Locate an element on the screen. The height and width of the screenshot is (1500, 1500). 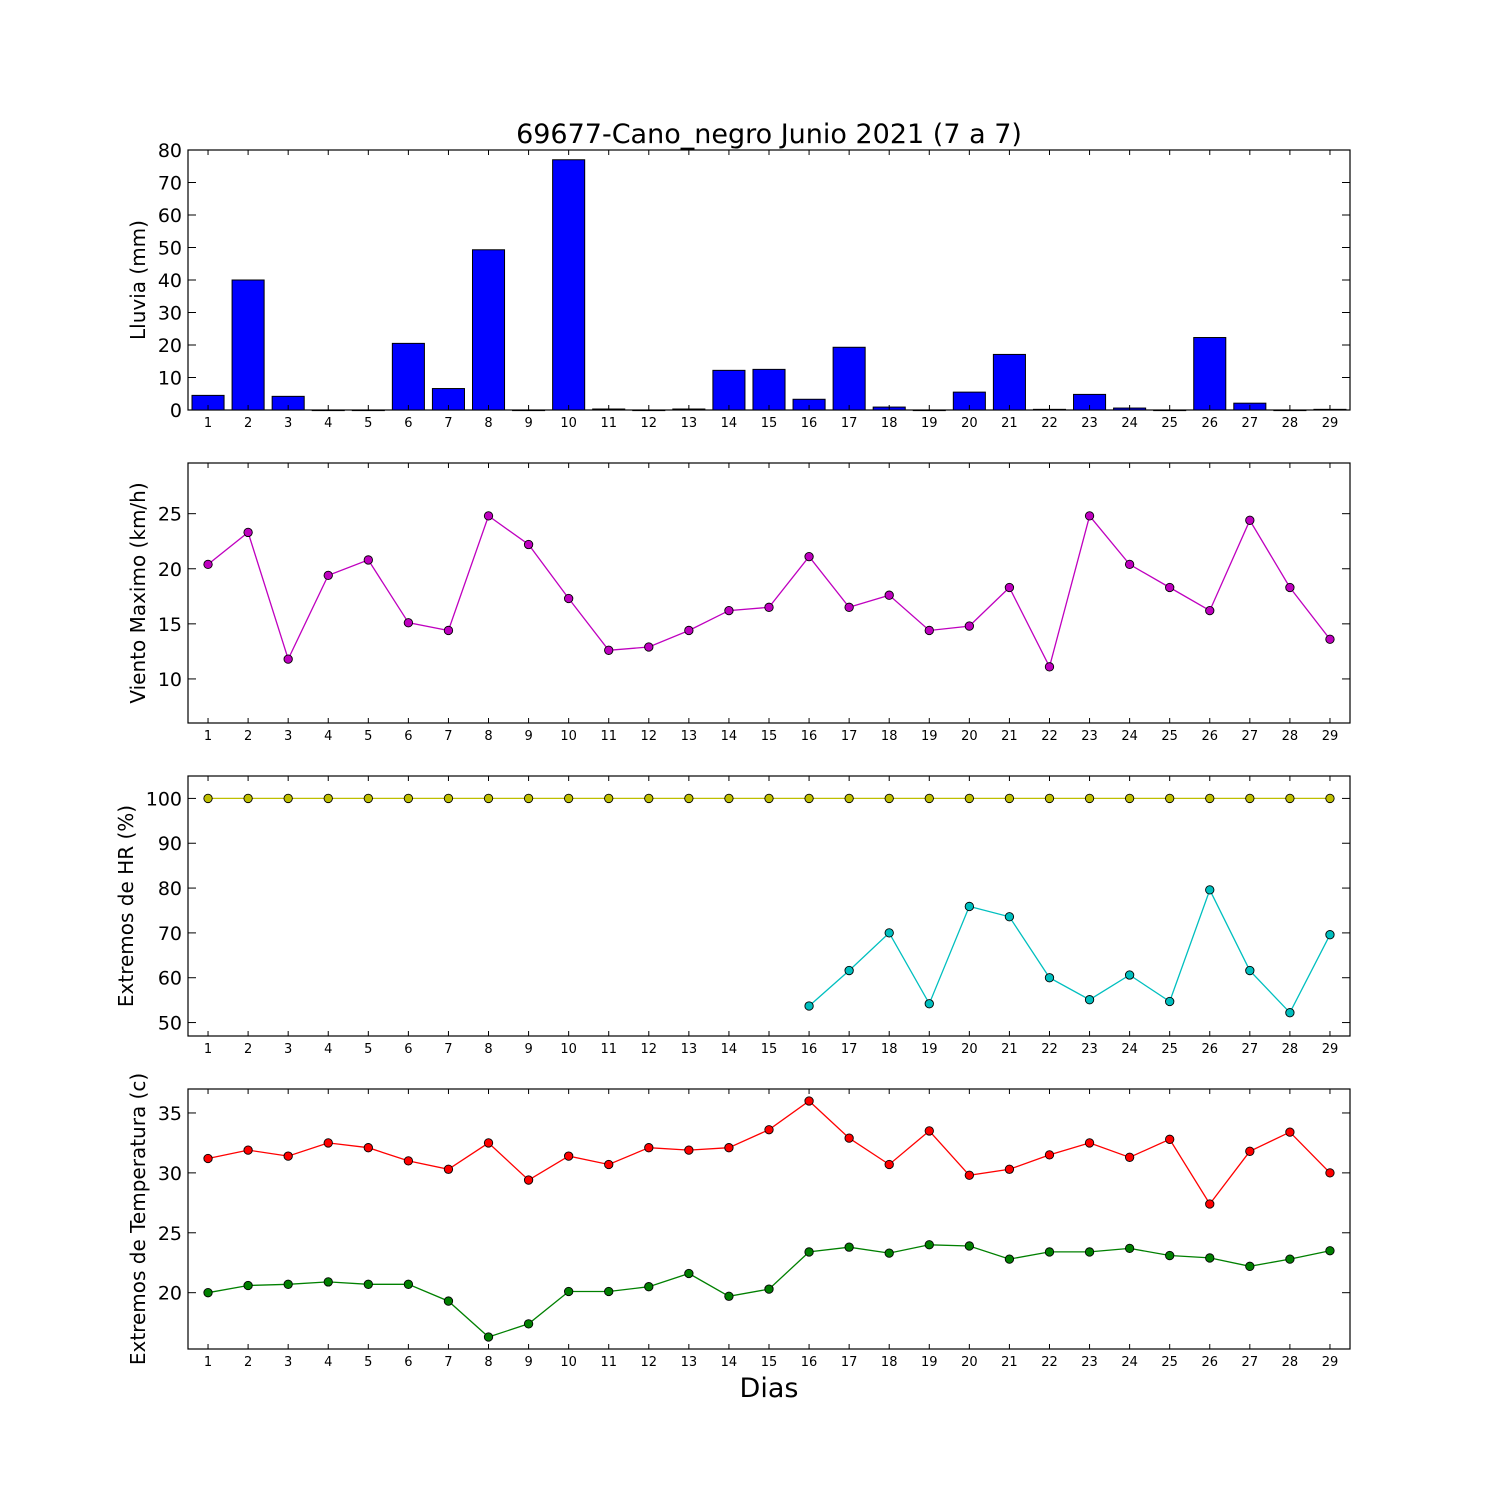
y-tick-label: 25 is located at coordinates (170, 515).